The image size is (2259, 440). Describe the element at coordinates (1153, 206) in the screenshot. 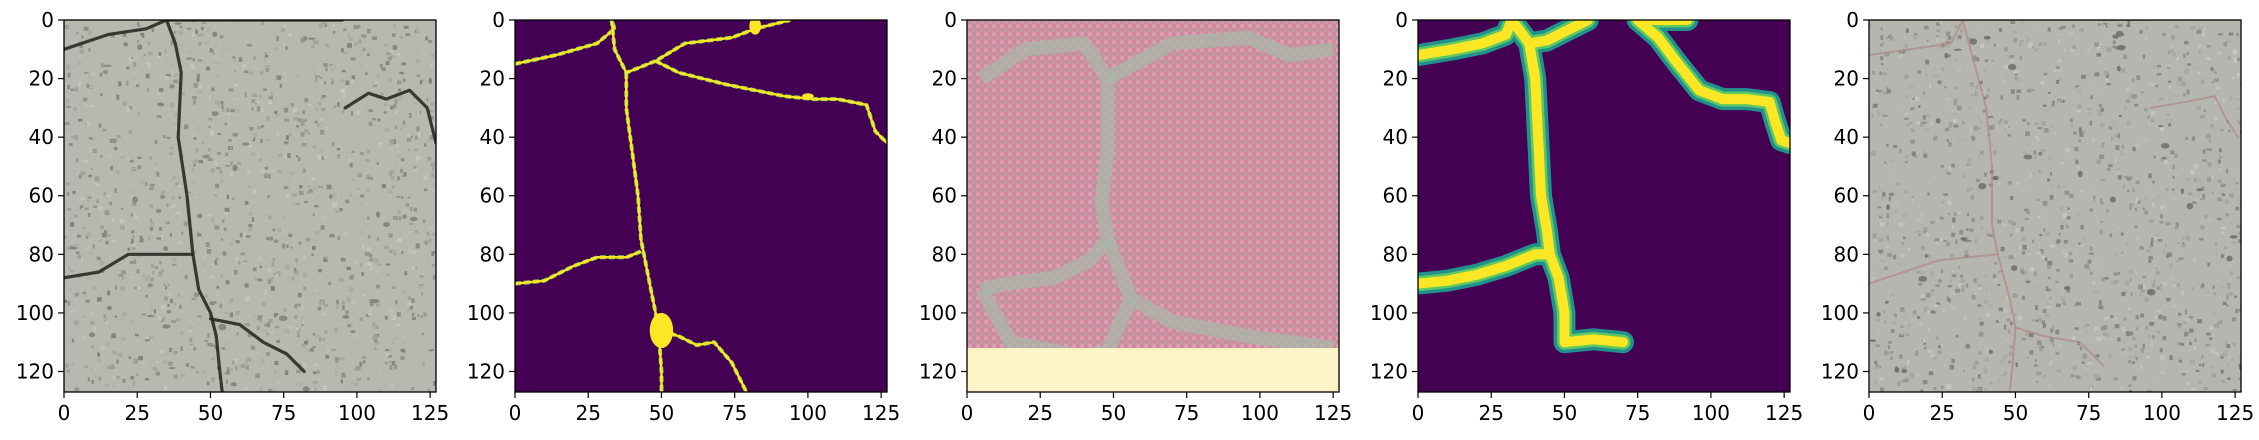

I see `checker-artifacts` at that location.